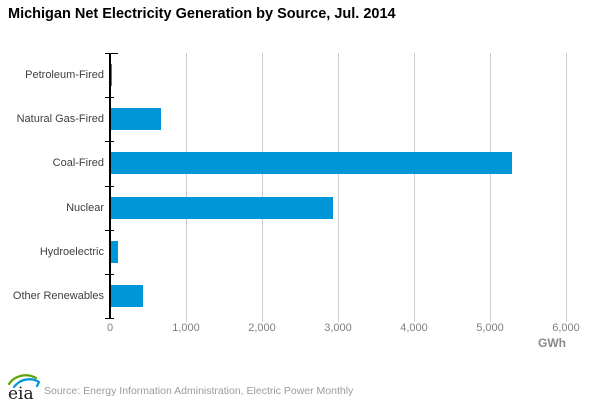  I want to click on x-tick-label: 1,000, so click(186, 328).